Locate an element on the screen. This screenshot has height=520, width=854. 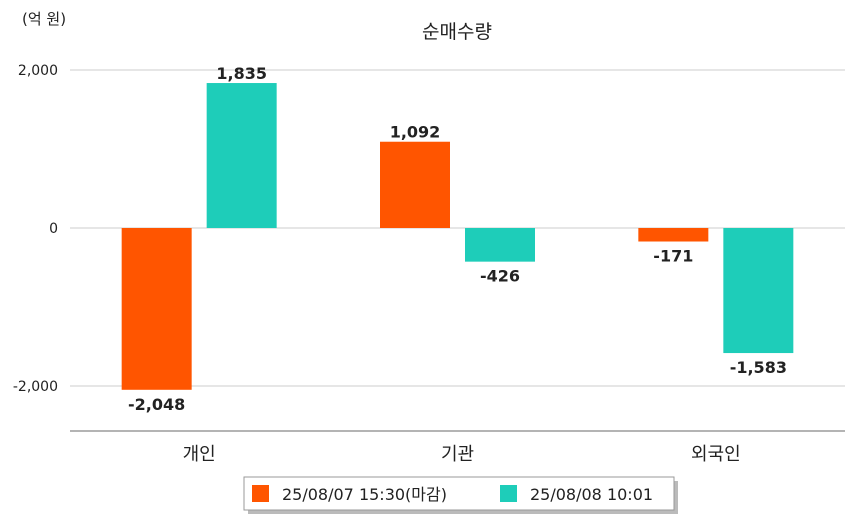
data-label: -171 is located at coordinates (673, 256).